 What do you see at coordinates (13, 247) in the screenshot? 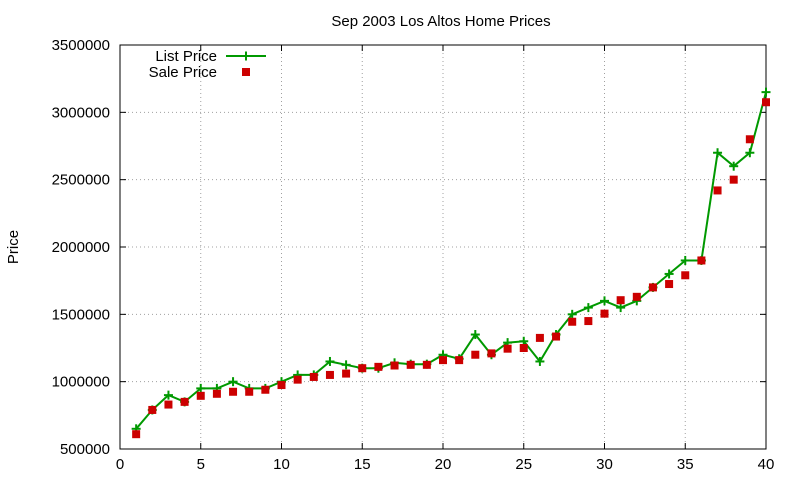
I see `y-axis-label: Price` at bounding box center [13, 247].